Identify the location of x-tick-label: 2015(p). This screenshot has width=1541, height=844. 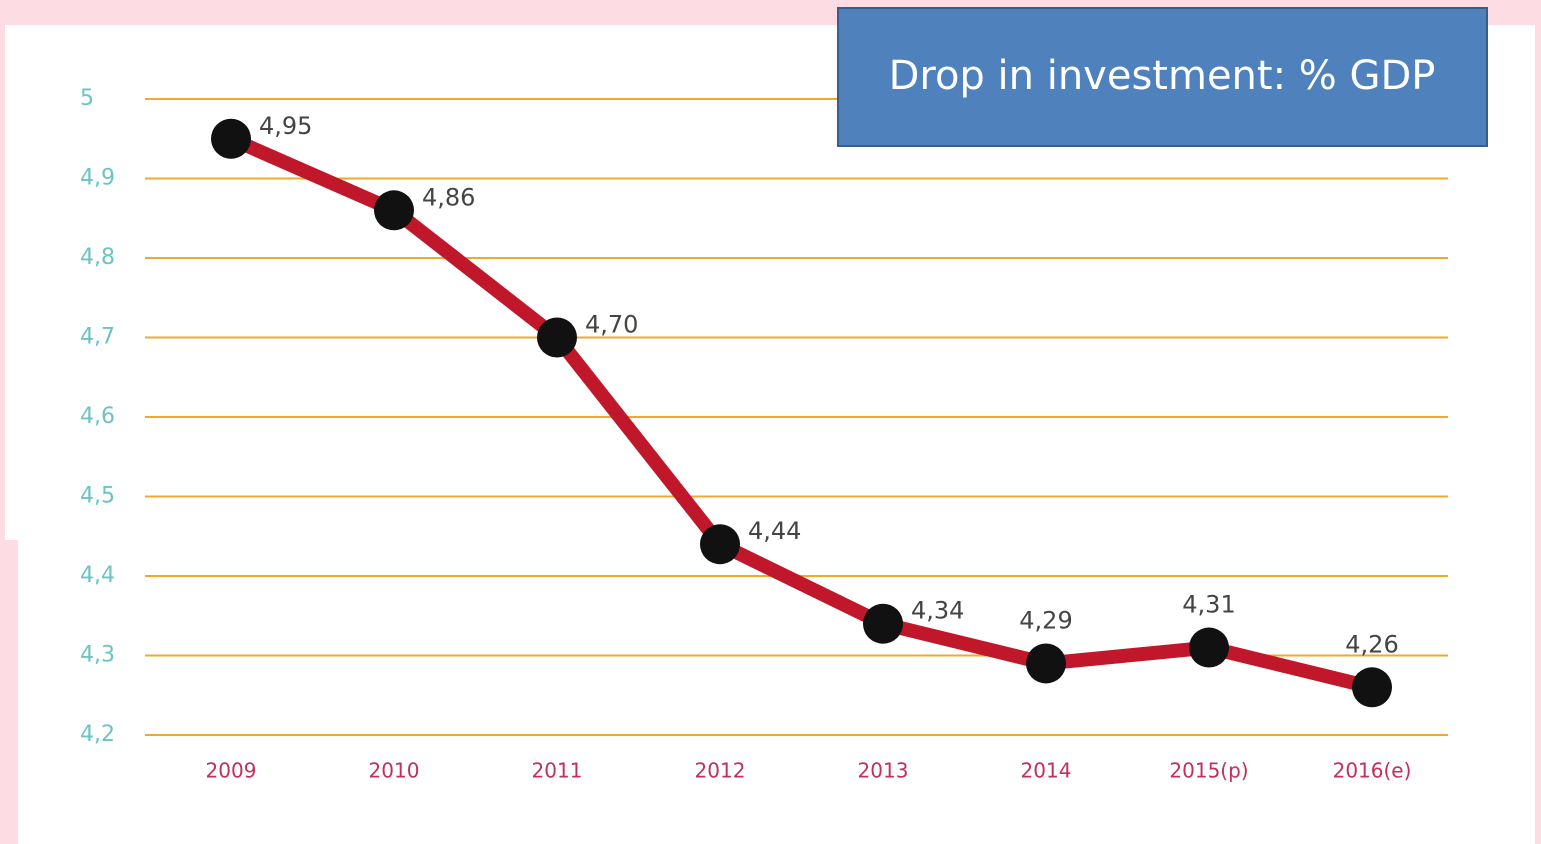
(1208, 771).